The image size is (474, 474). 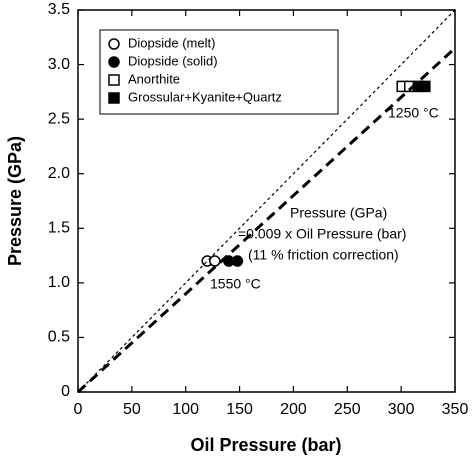 I want to click on x-tick-label: 300, so click(x=401, y=409).